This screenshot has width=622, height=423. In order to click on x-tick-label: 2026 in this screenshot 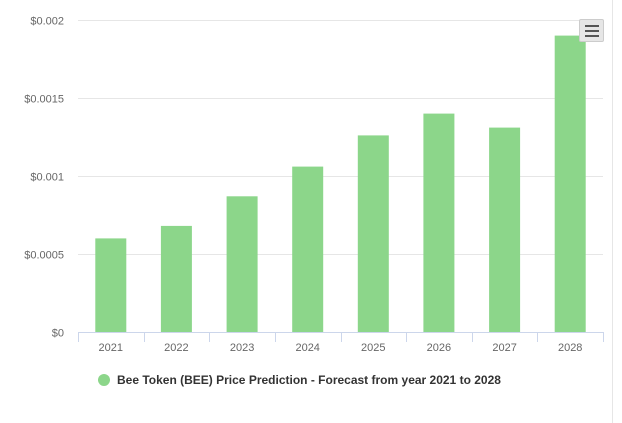, I will do `click(439, 348)`.